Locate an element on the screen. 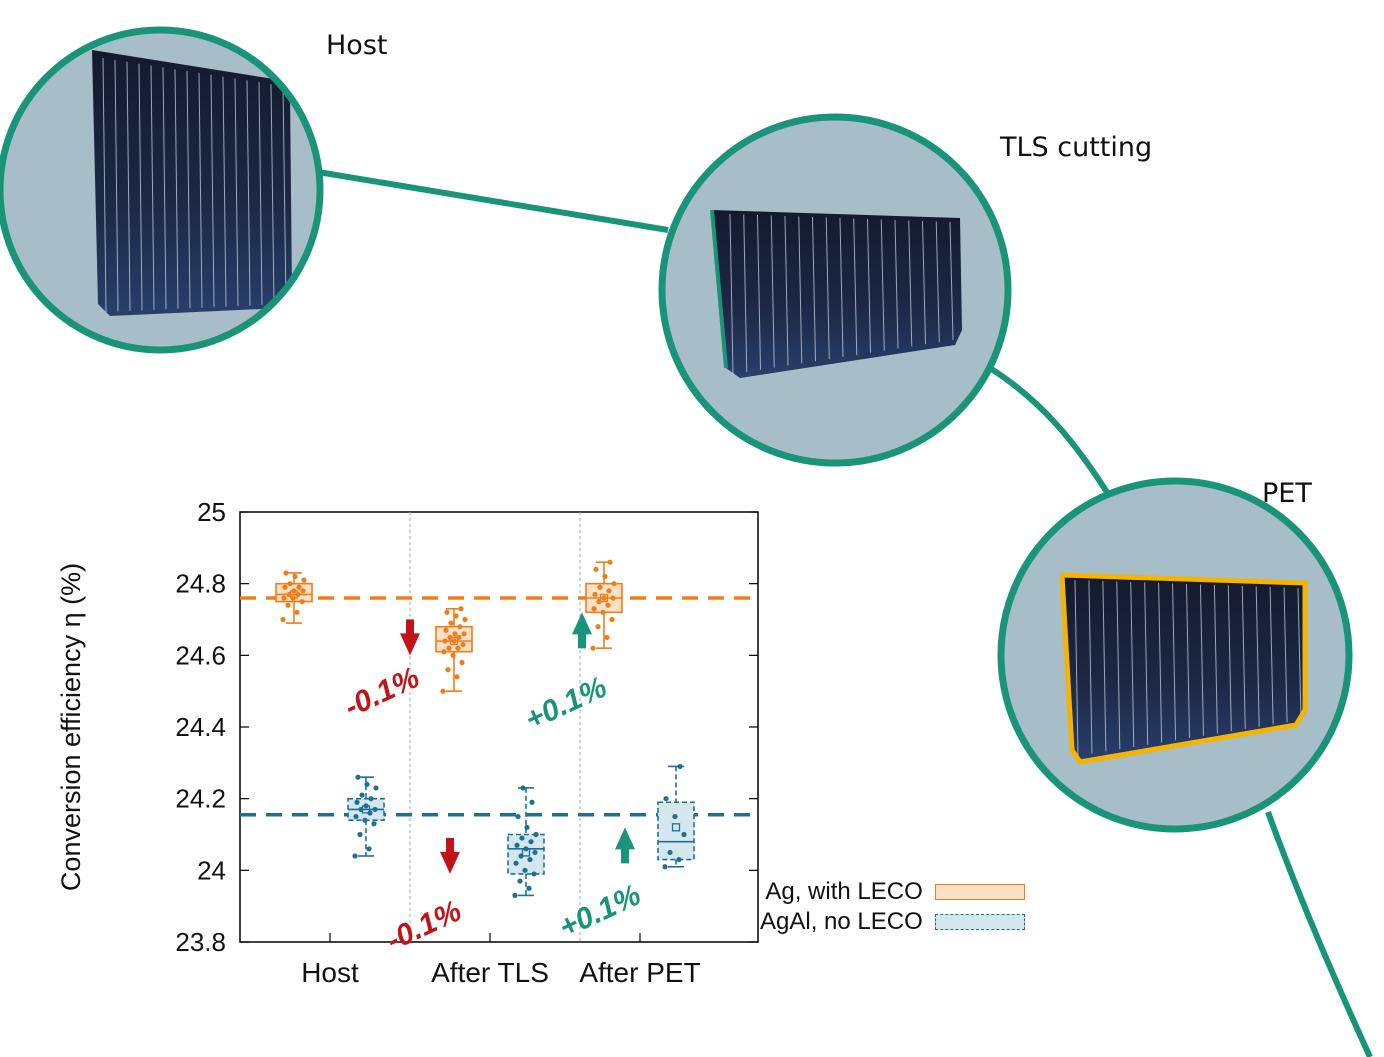  x-tick-label: After TLS is located at coordinates (490, 972).